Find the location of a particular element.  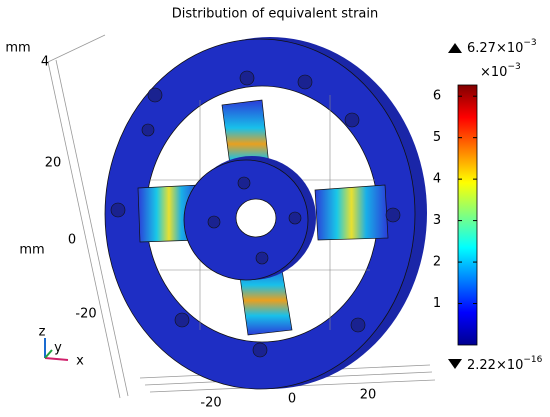

colorbar-tick-label: 3 is located at coordinates (437, 220).